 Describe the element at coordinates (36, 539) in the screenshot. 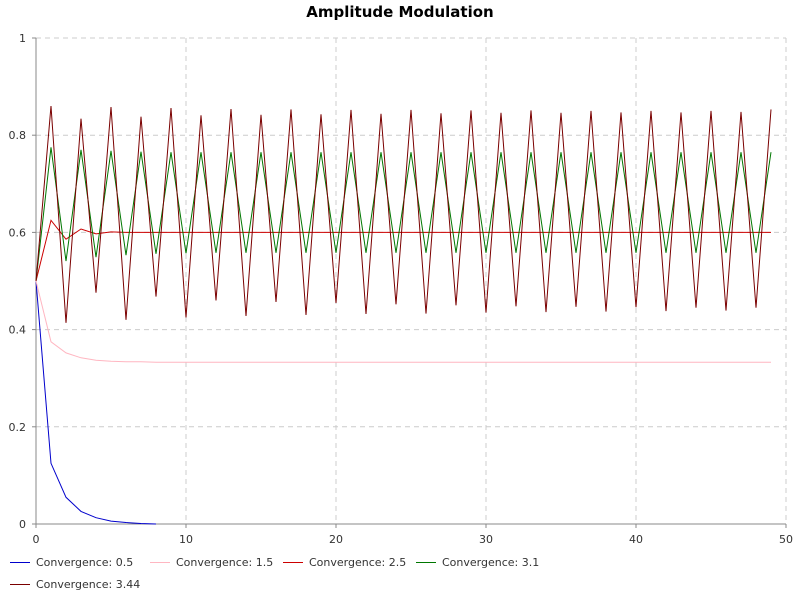

I see `x-tick-label: 0` at that location.